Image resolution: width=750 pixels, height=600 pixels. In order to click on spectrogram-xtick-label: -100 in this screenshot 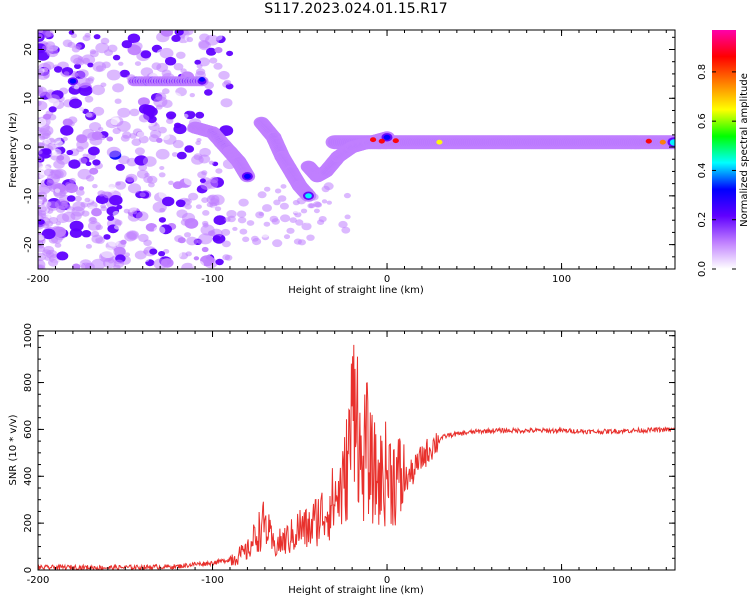, I will do `click(212, 279)`.